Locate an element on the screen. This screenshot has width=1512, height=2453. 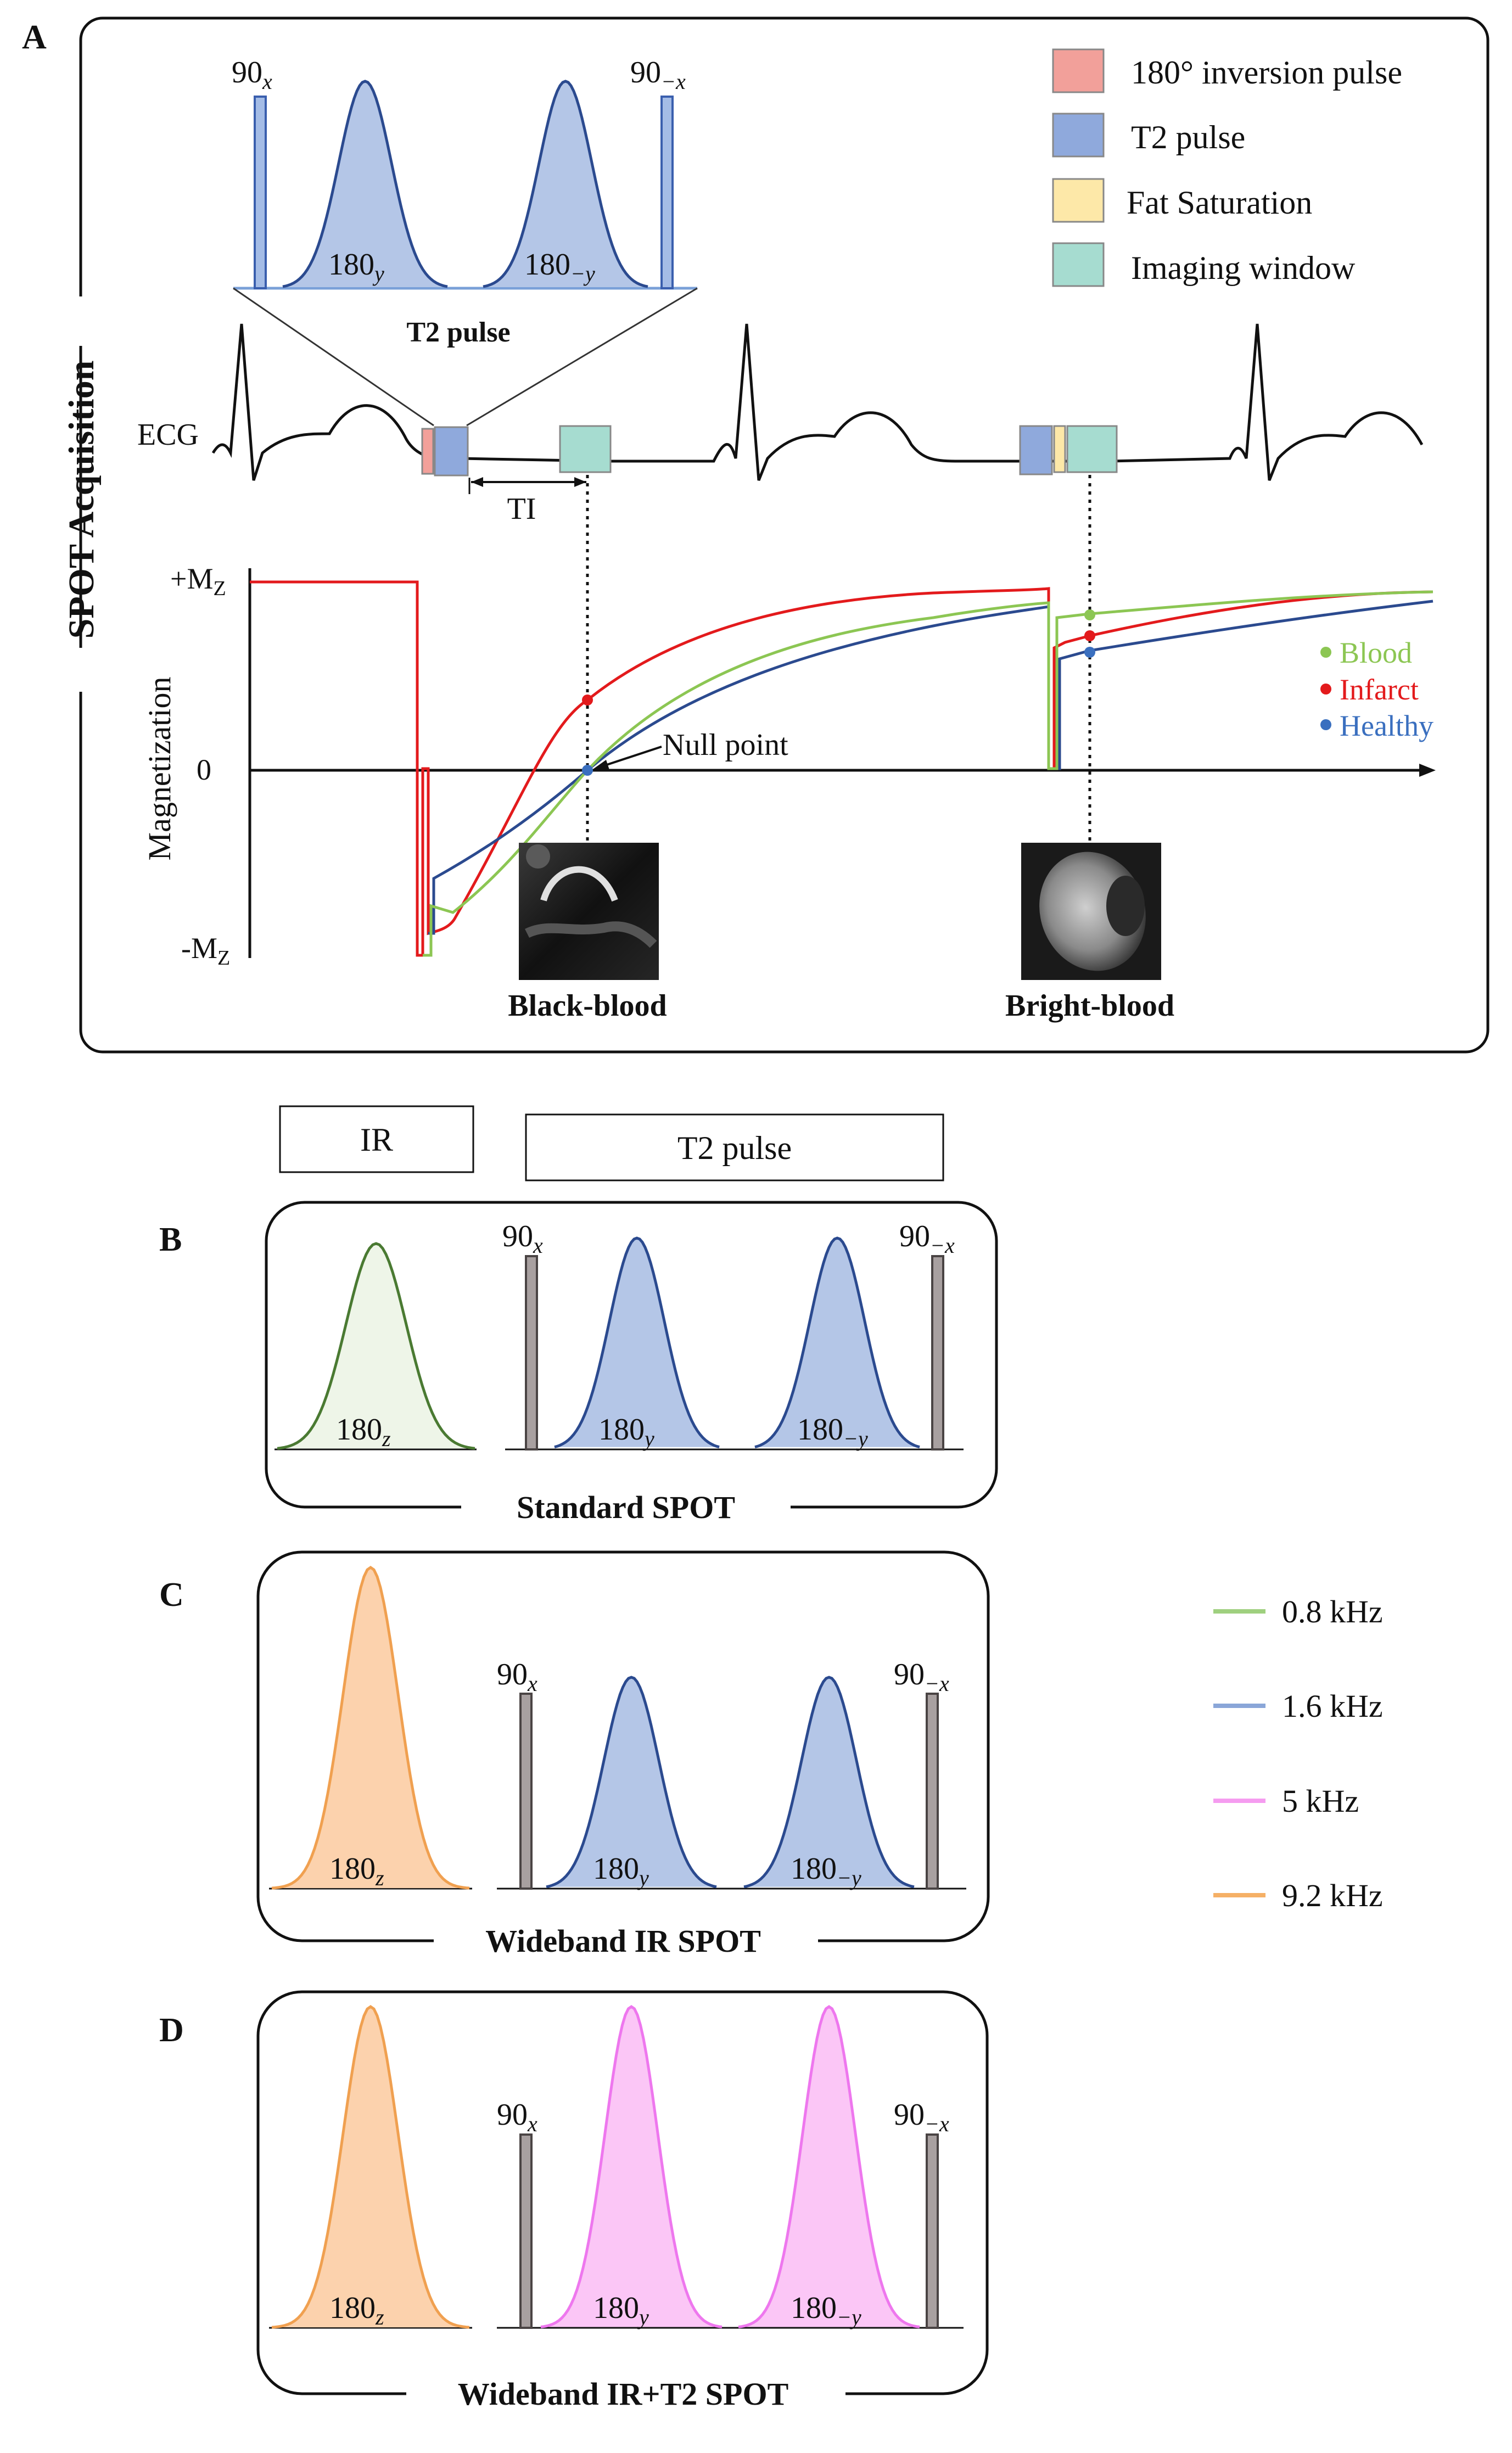
panel-c-90x-label: 90x is located at coordinates (517, 1676).